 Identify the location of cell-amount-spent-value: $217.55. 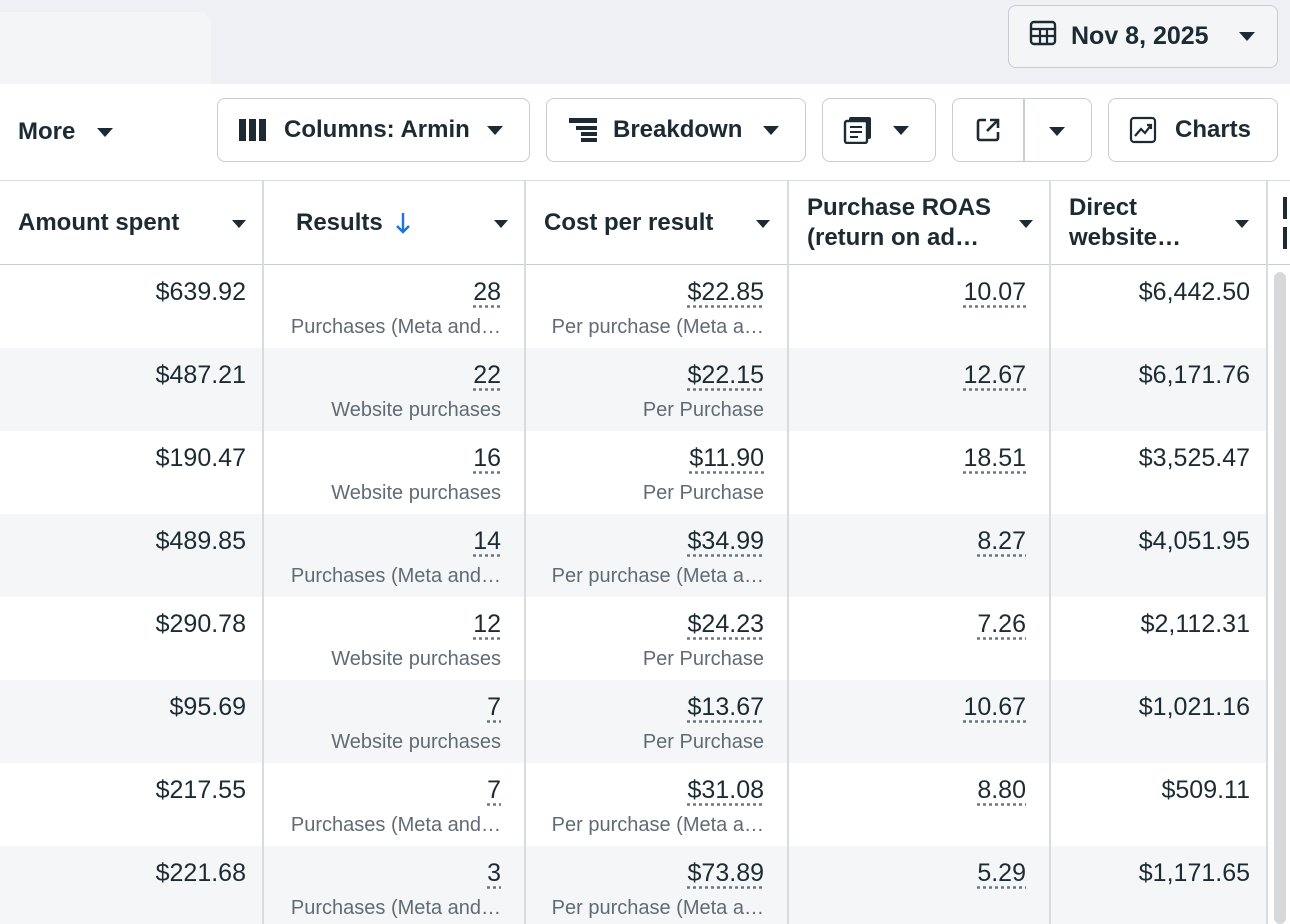
(200, 790).